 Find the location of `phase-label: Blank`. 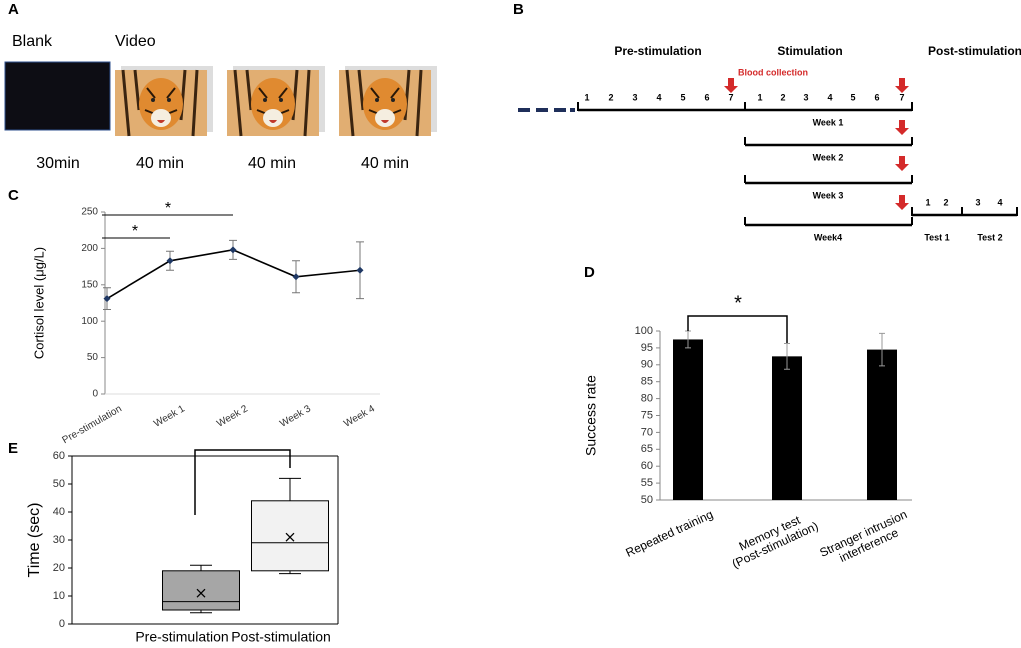

phase-label: Blank is located at coordinates (32, 41).